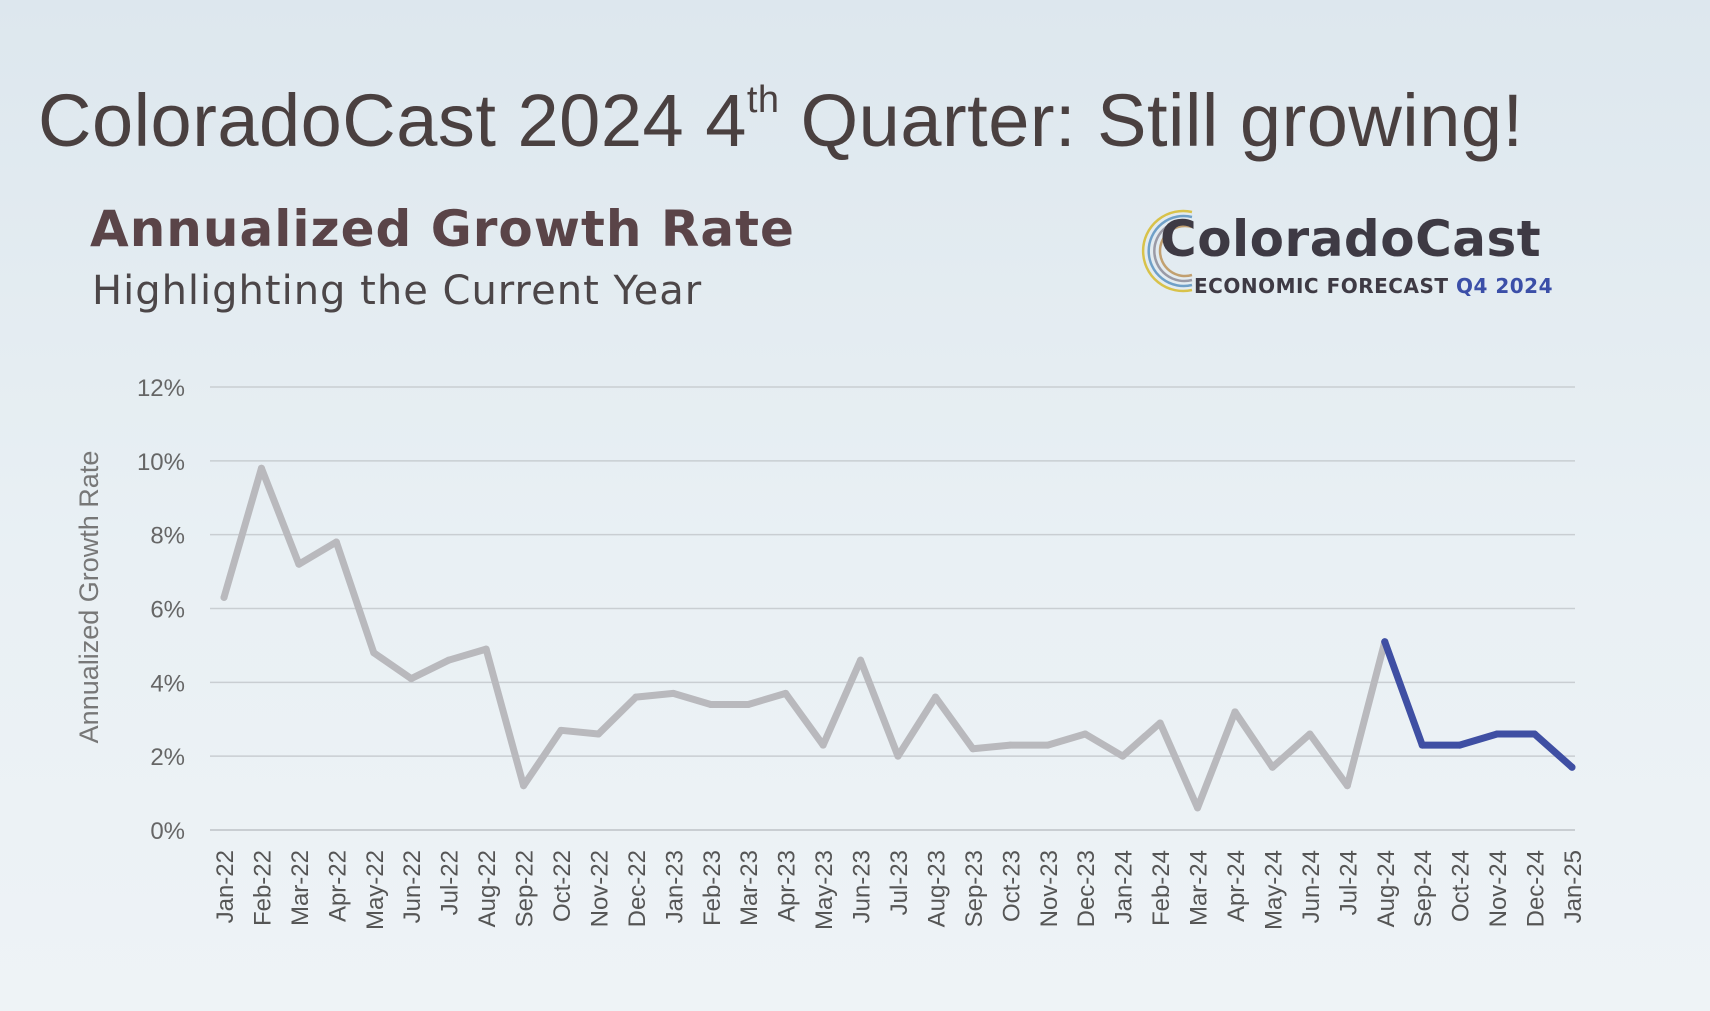  I want to click on x-tick-label: Jan-25, so click(1573, 886).